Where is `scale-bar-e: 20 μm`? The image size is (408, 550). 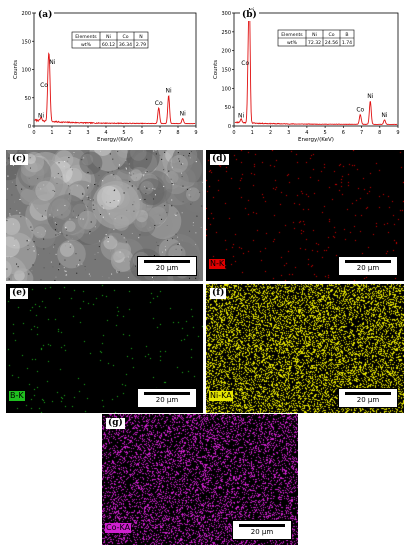 scale-bar-e: 20 μm is located at coordinates (167, 398).